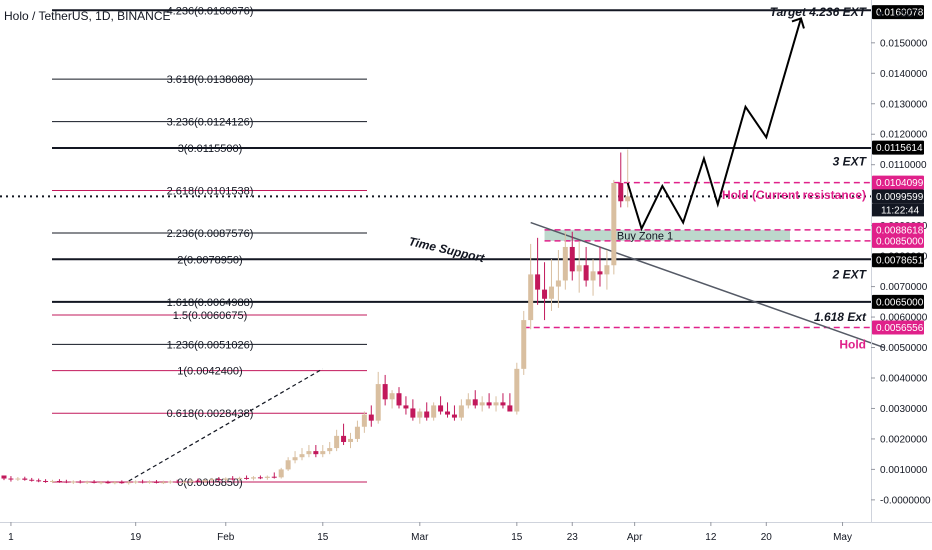  I want to click on fib-label: 1(0.0042400), so click(209, 372).